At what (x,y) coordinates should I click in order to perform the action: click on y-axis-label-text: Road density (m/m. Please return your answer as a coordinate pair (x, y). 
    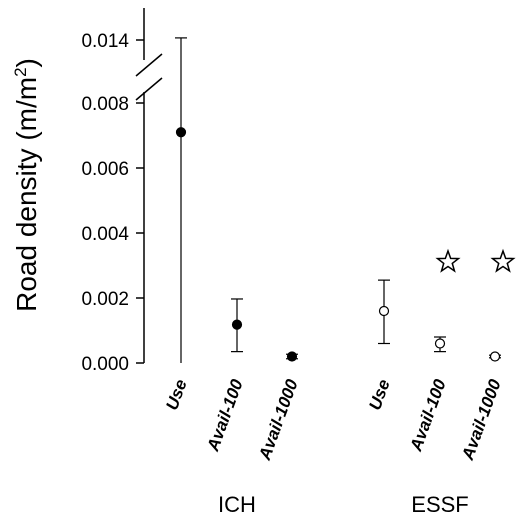
    Looking at the image, I should click on (26, 194).